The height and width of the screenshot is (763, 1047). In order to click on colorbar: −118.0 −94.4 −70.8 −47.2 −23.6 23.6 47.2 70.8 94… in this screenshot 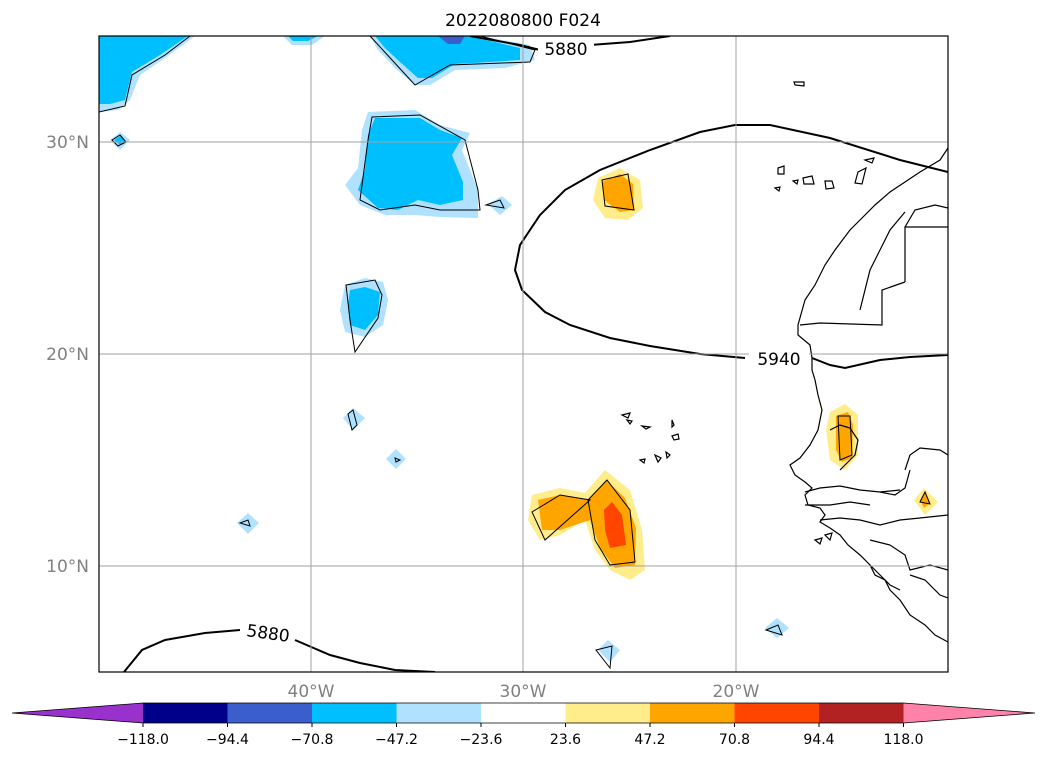, I will do `click(523, 725)`.